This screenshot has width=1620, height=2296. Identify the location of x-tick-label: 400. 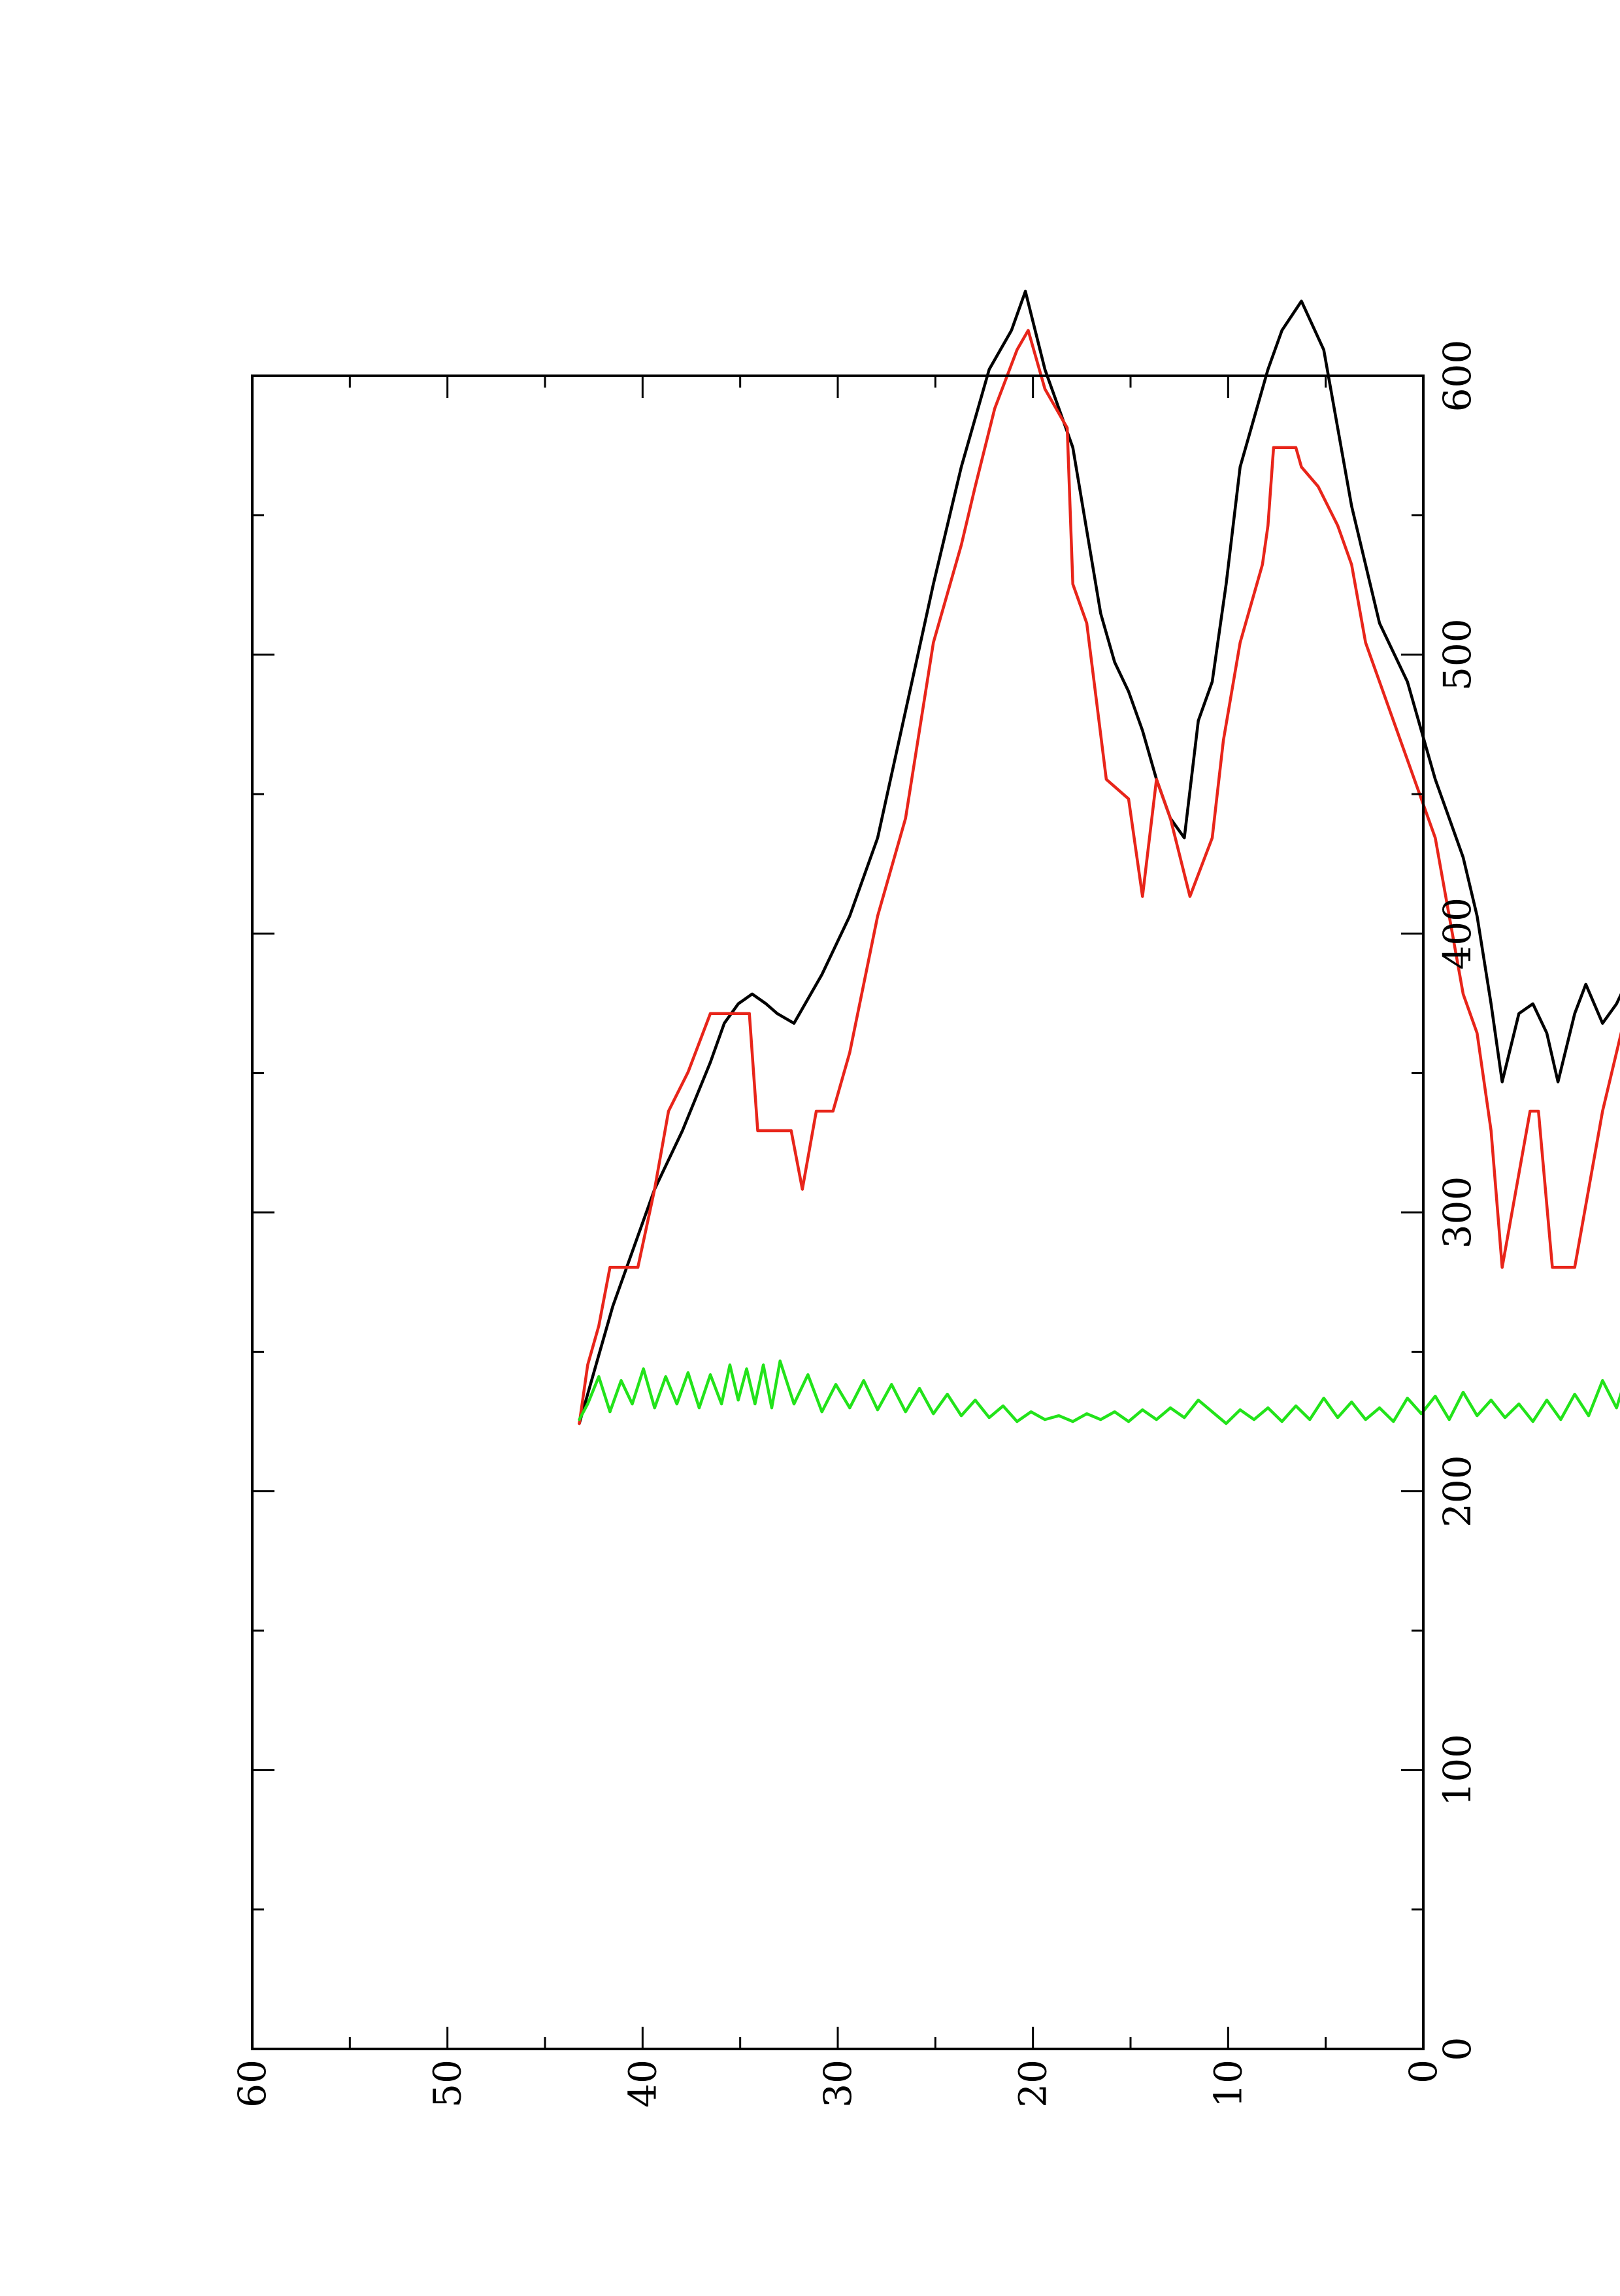
(1457, 933).